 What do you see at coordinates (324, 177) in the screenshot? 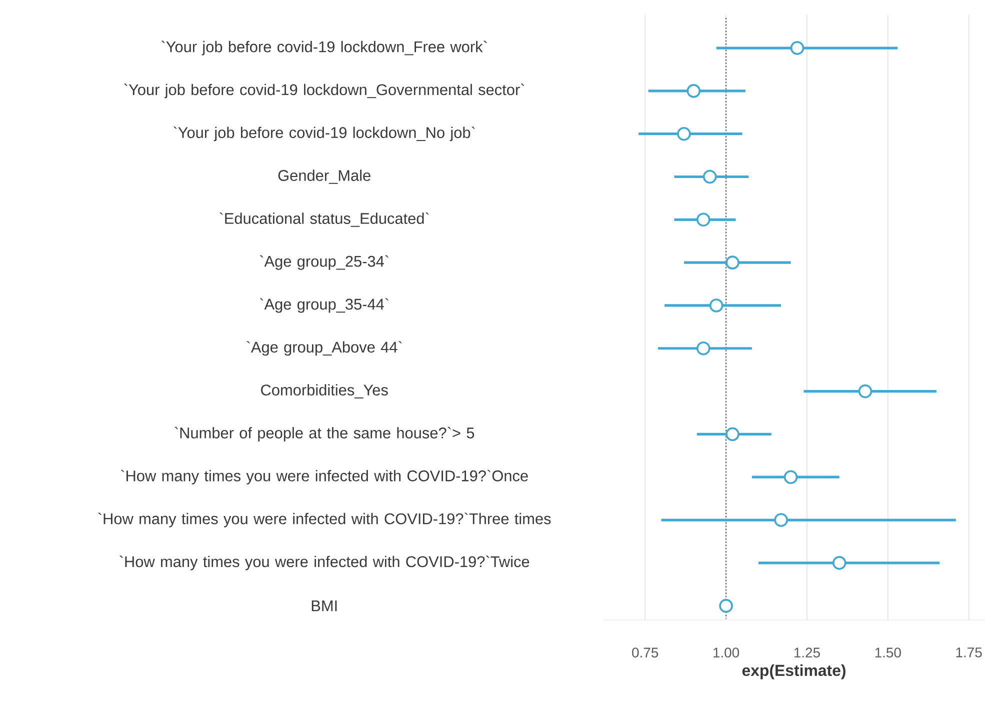
I see `y-tick-label: Gender_Male` at bounding box center [324, 177].